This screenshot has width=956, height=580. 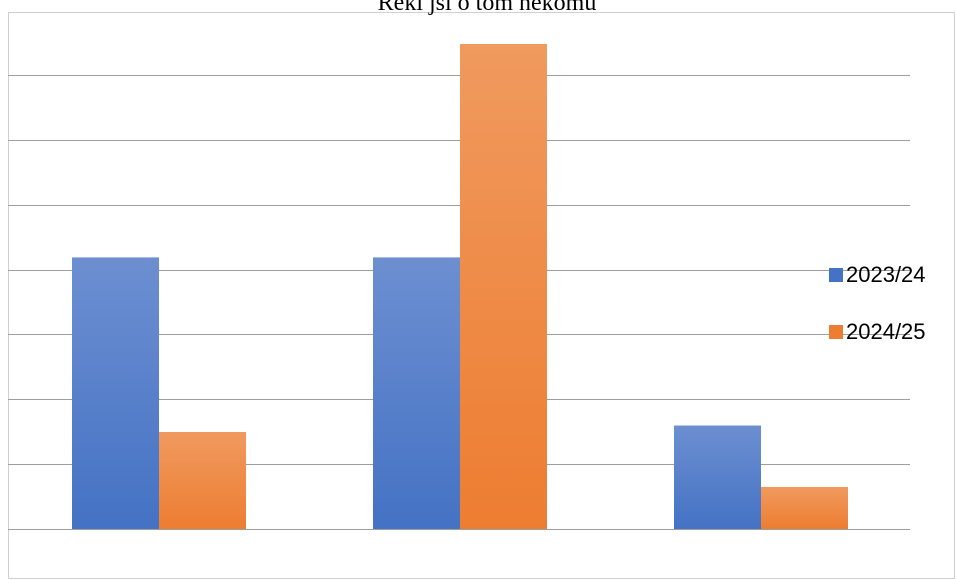 I want to click on chart-title: Řekl jsi o tom někomu, so click(x=487, y=8).